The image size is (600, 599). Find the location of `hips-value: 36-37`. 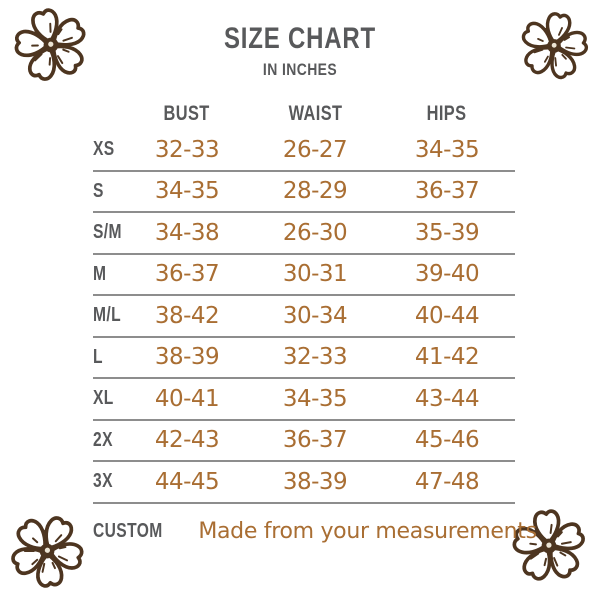

hips-value: 36-37 is located at coordinates (447, 191).